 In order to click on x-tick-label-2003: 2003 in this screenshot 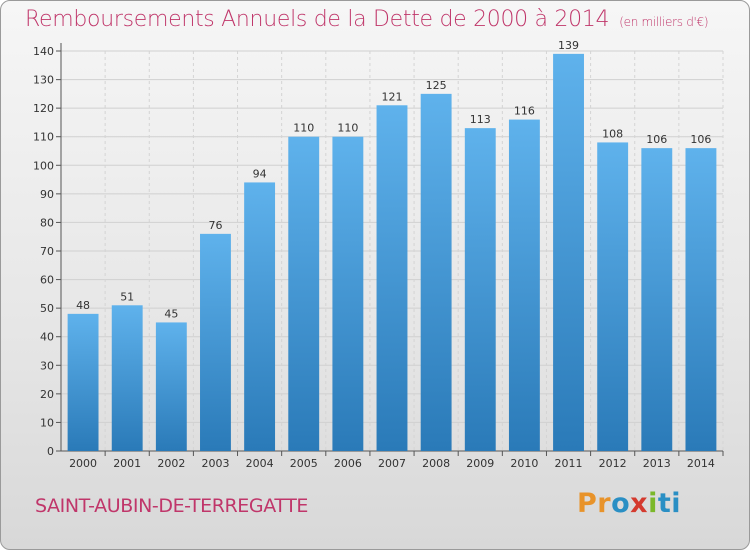, I will do `click(215, 463)`.